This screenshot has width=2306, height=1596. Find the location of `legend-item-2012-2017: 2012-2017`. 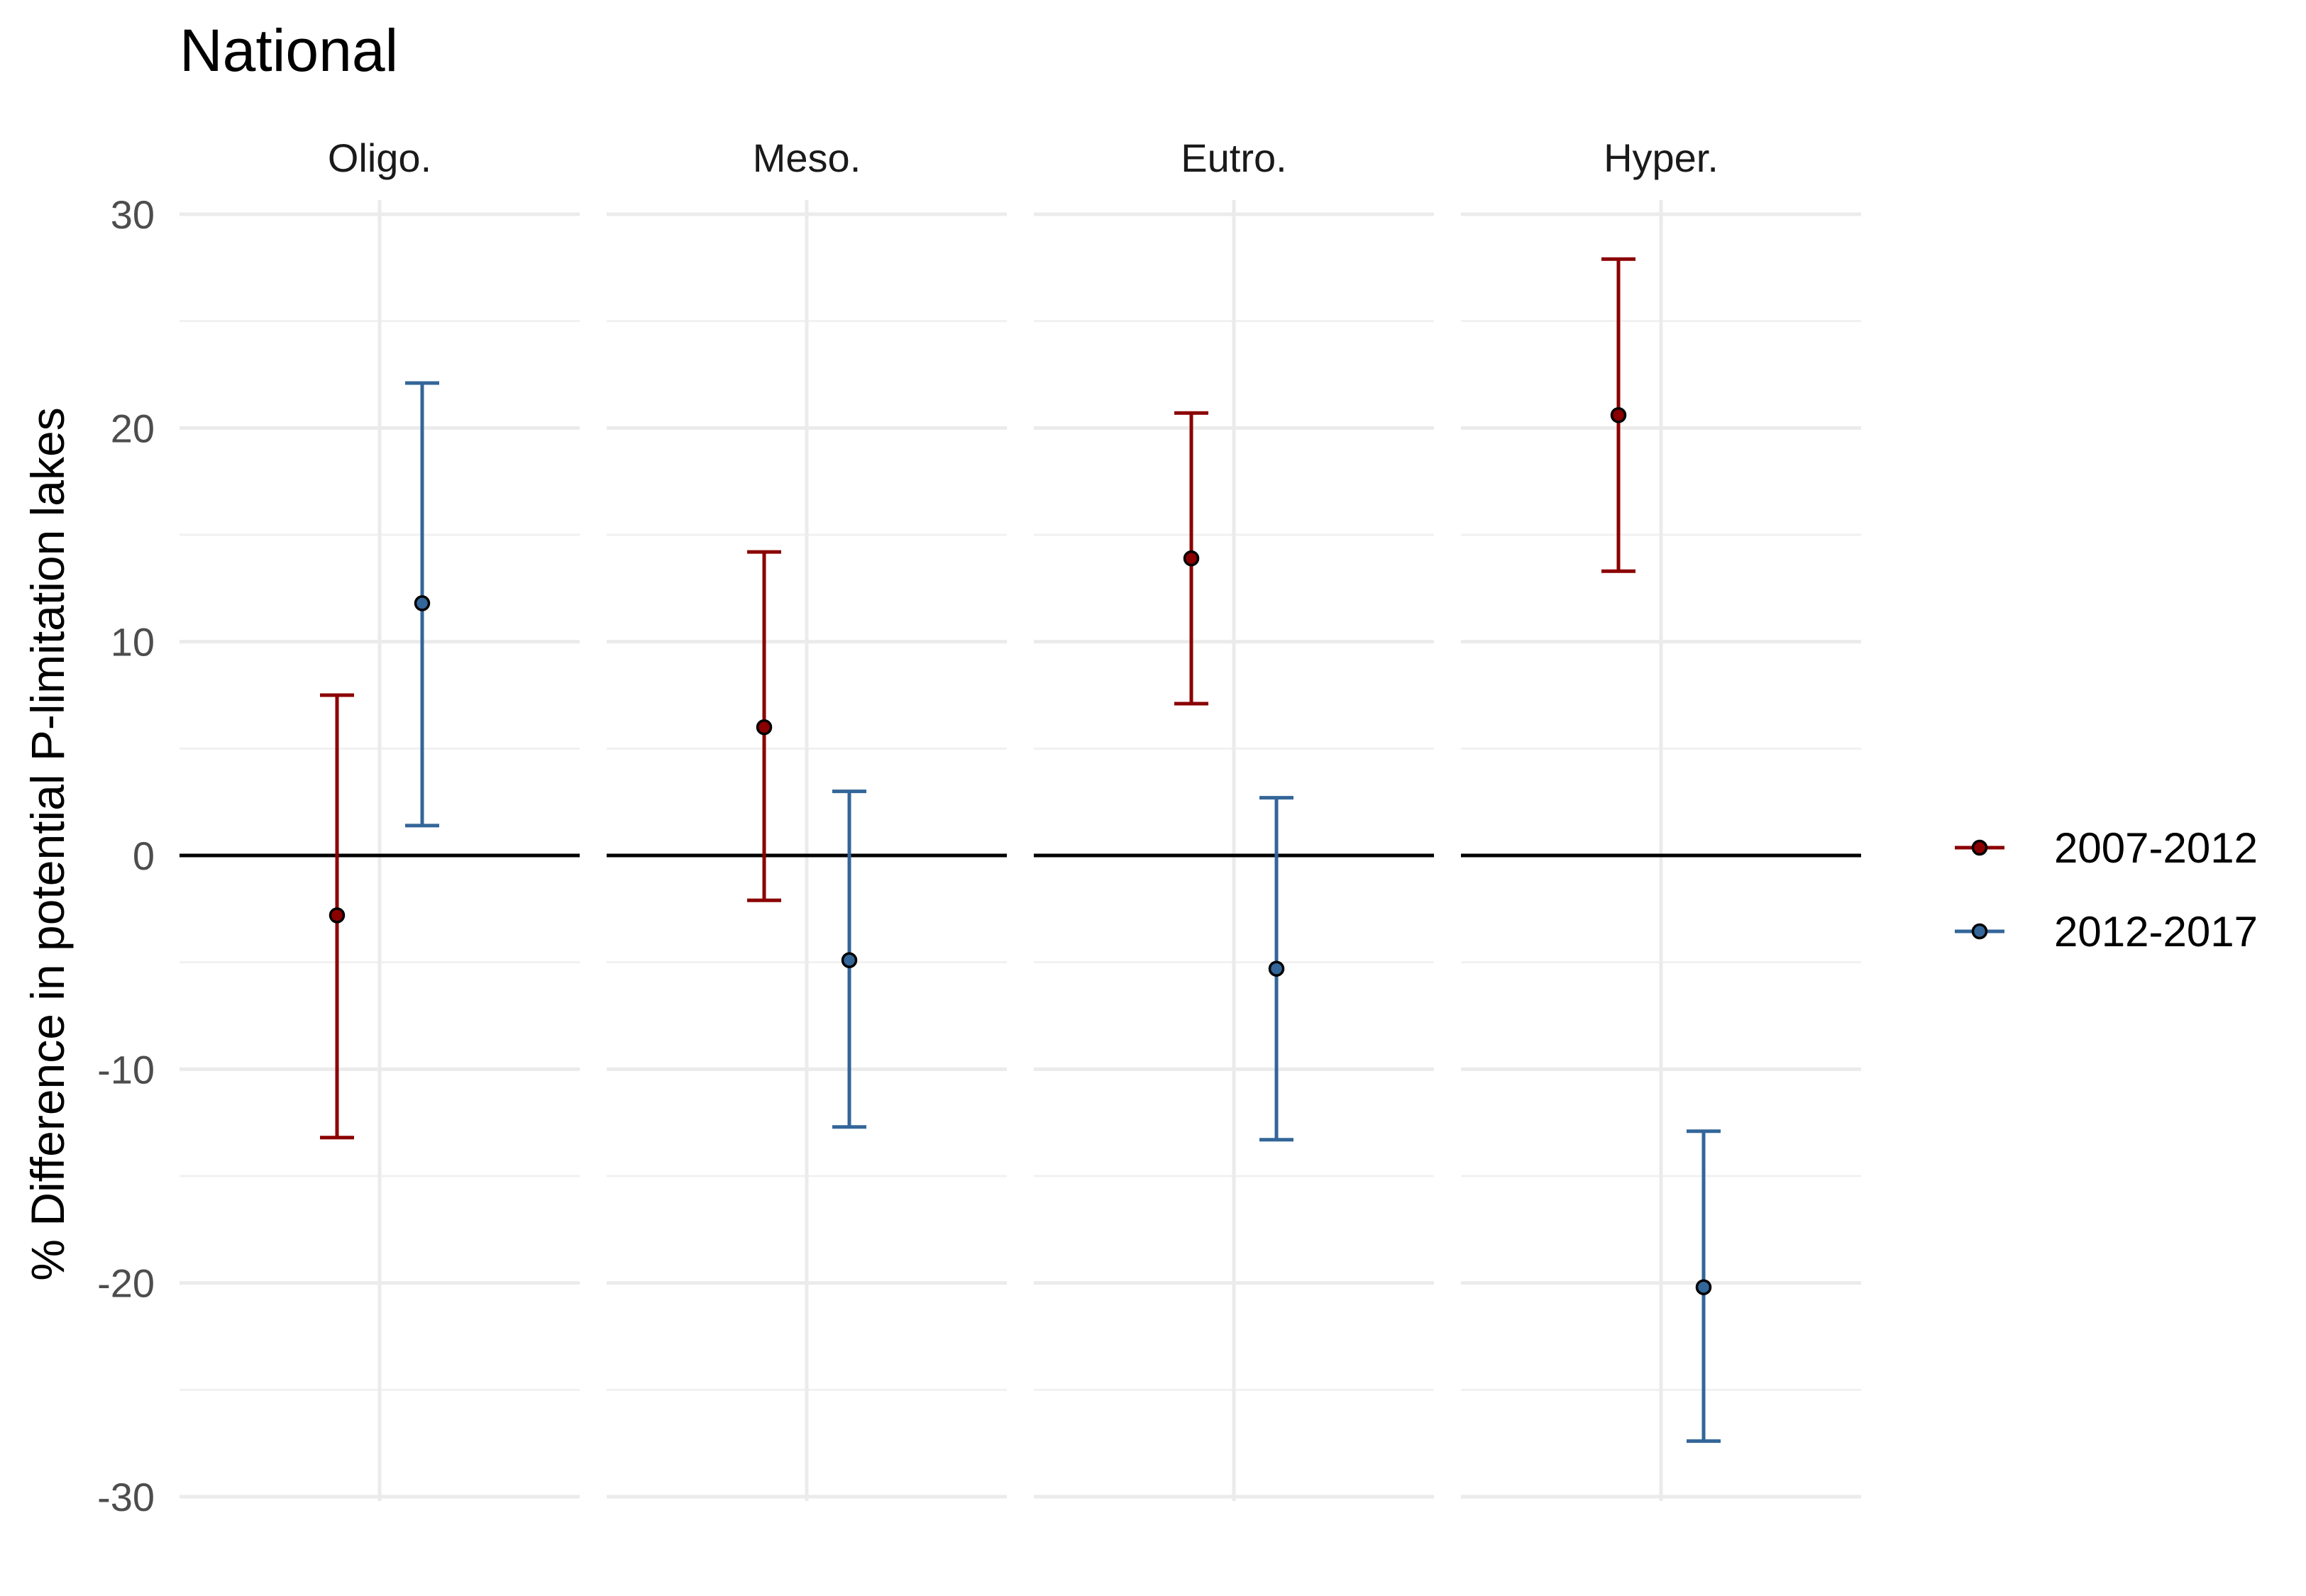

legend-item-2012-2017: 2012-2017 is located at coordinates (2106, 931).